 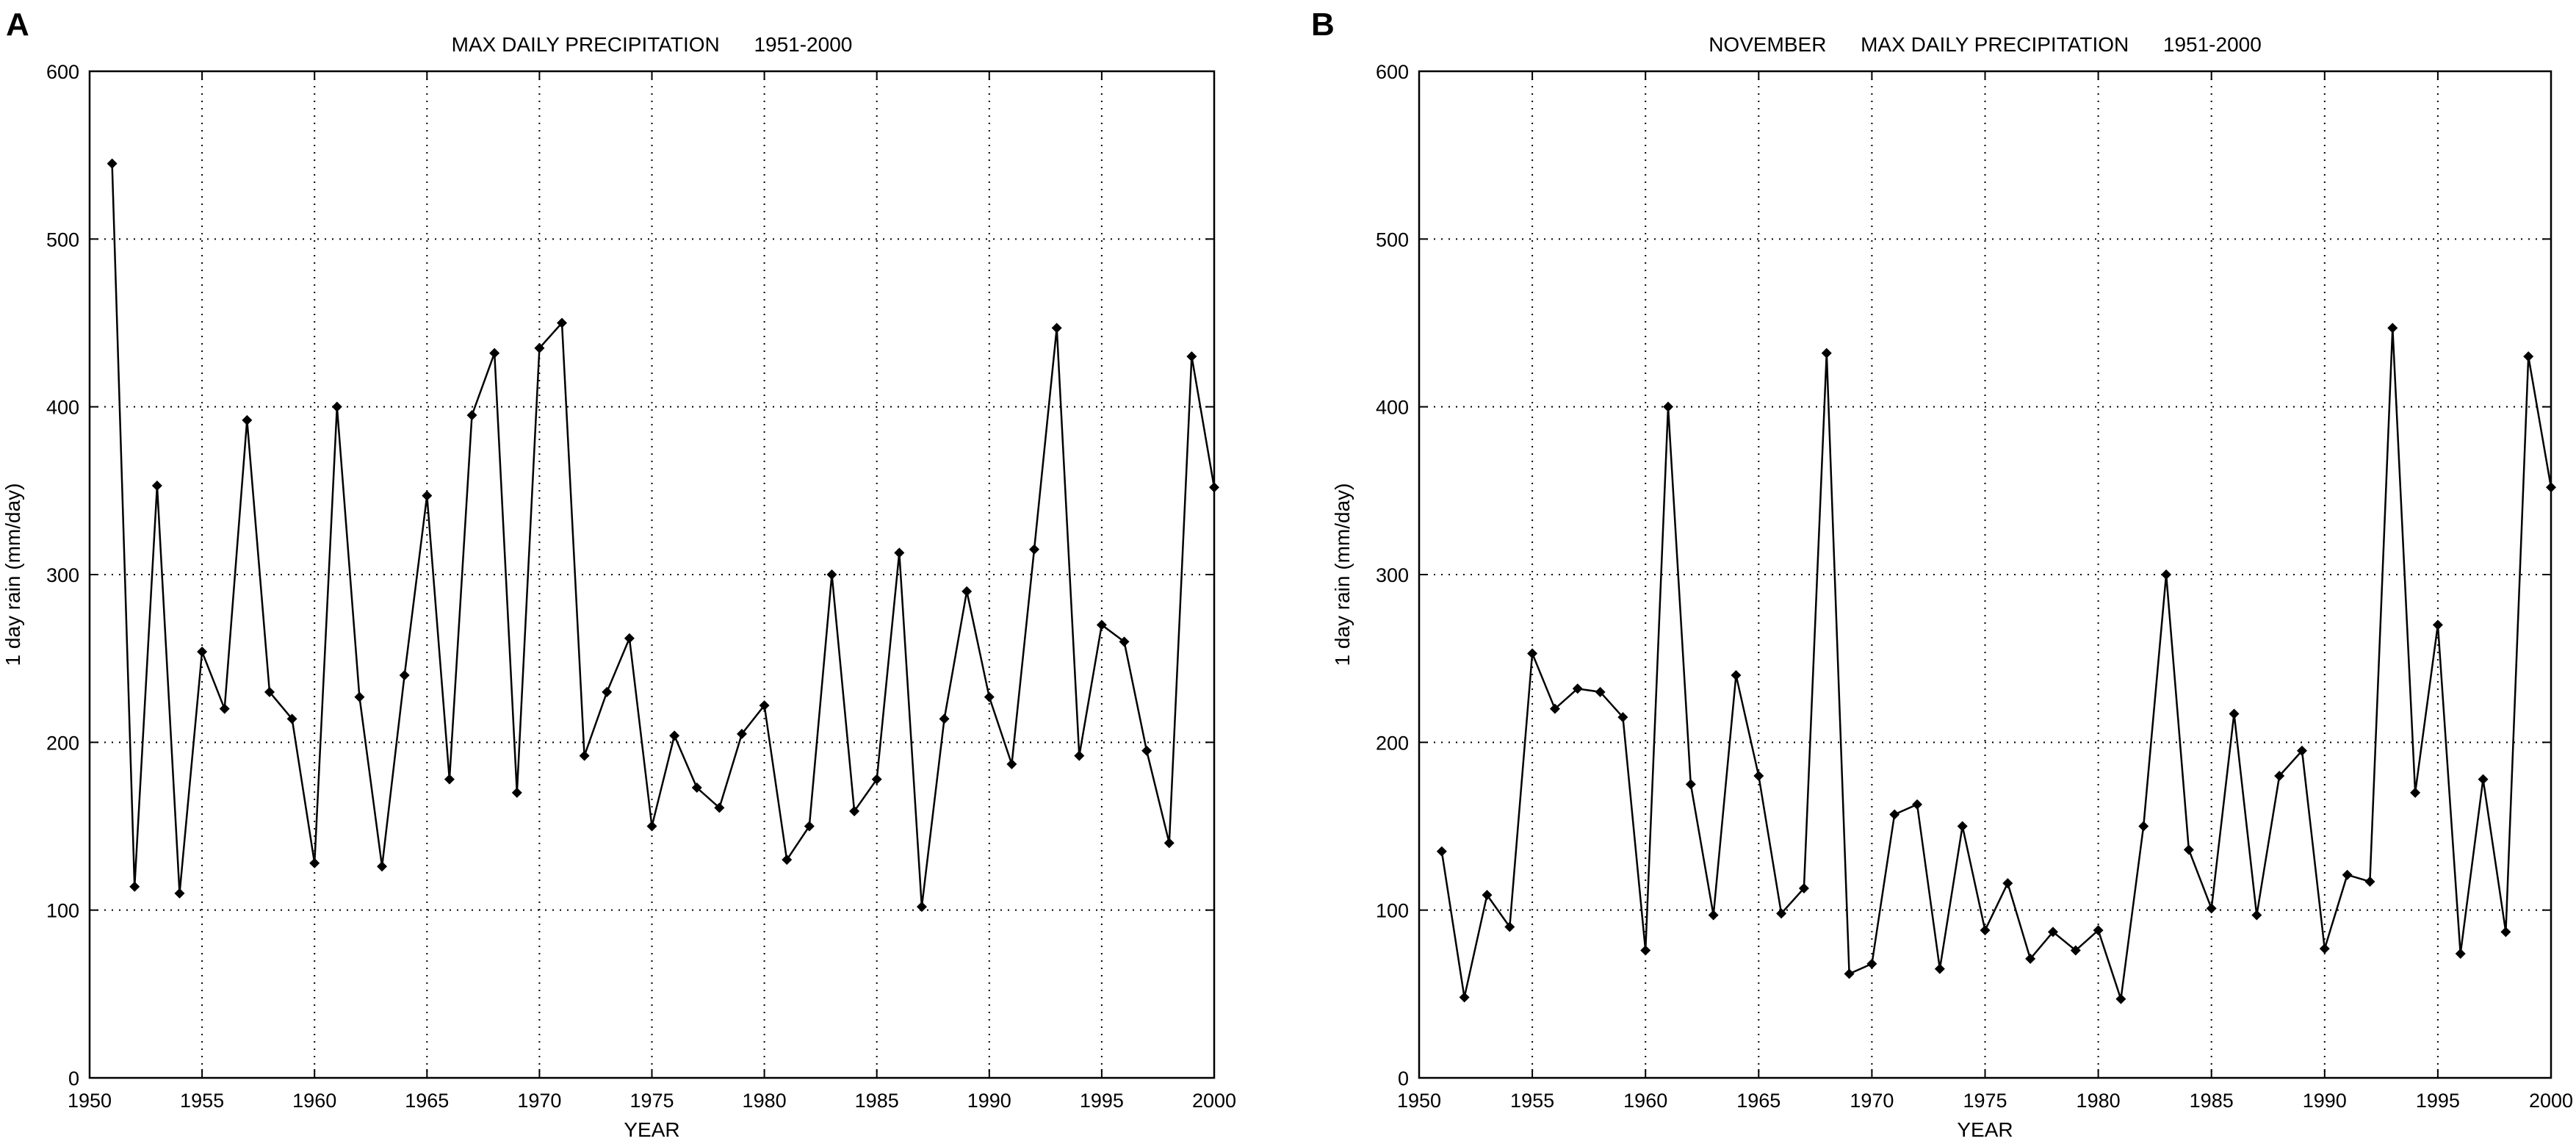 What do you see at coordinates (1532, 1101) in the screenshot?
I see `x-tick-label: 1955` at bounding box center [1532, 1101].